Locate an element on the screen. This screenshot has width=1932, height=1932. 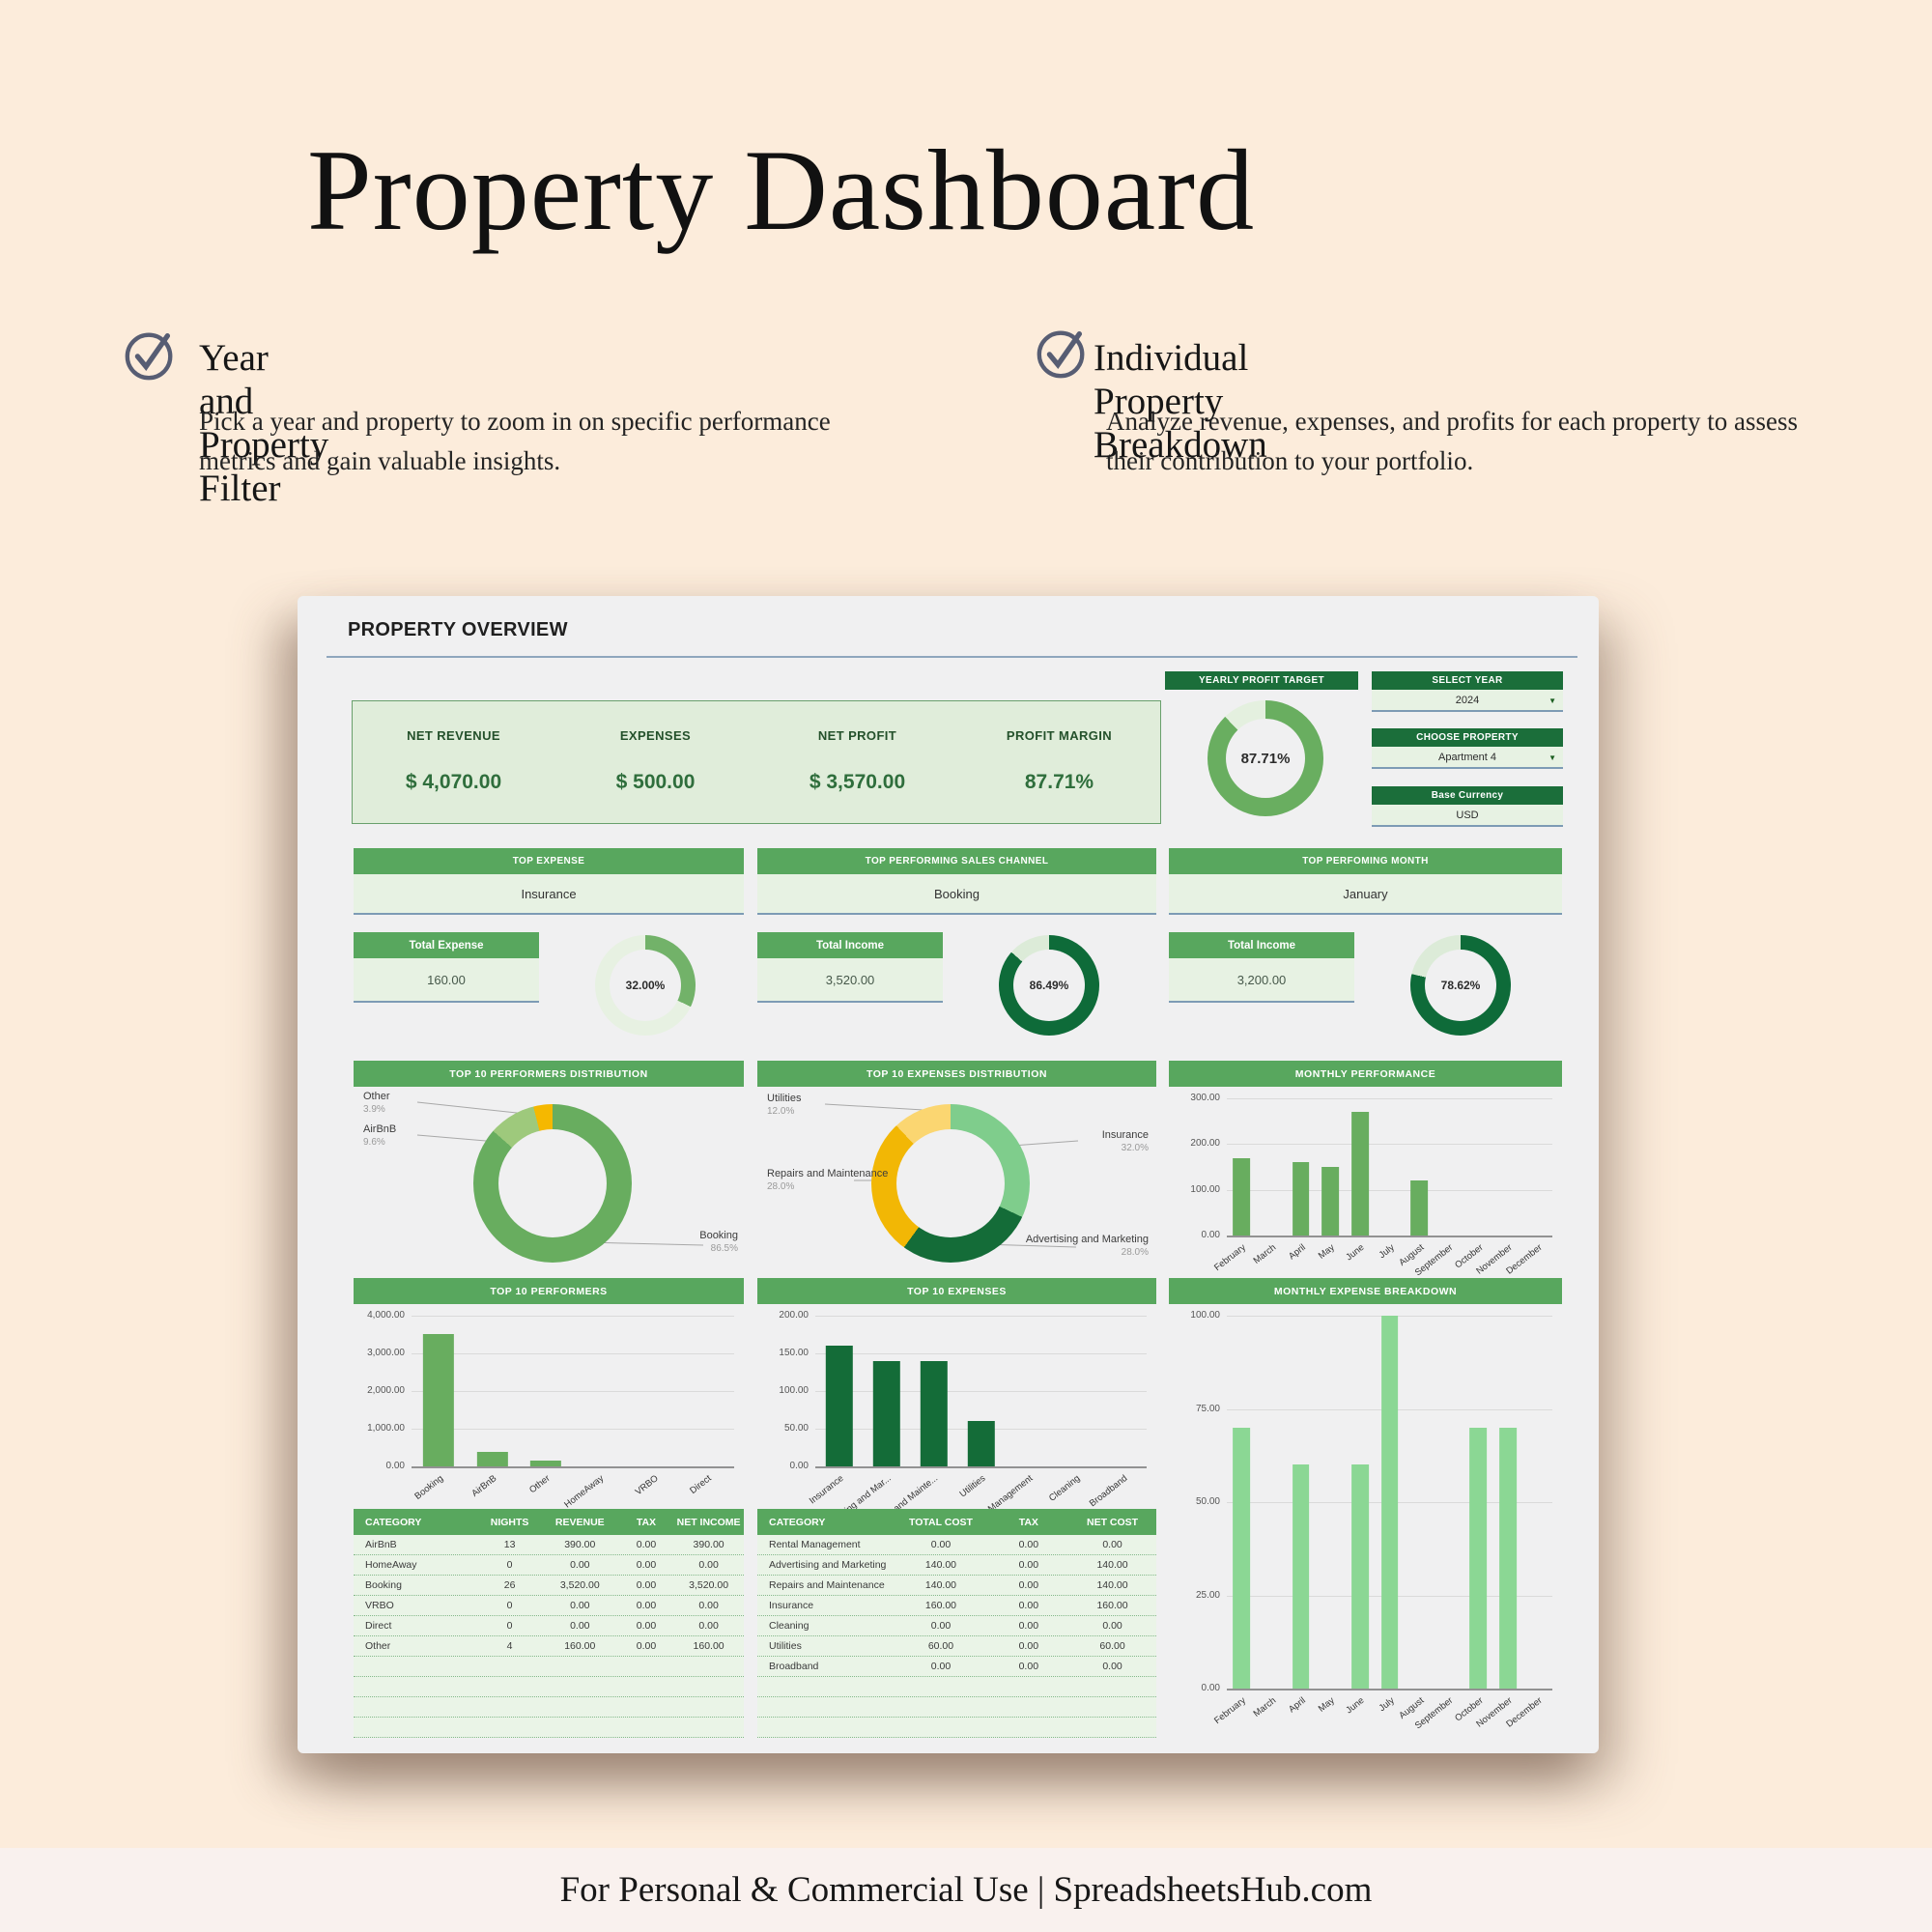
x-label: Booking is located at coordinates (428, 1487).